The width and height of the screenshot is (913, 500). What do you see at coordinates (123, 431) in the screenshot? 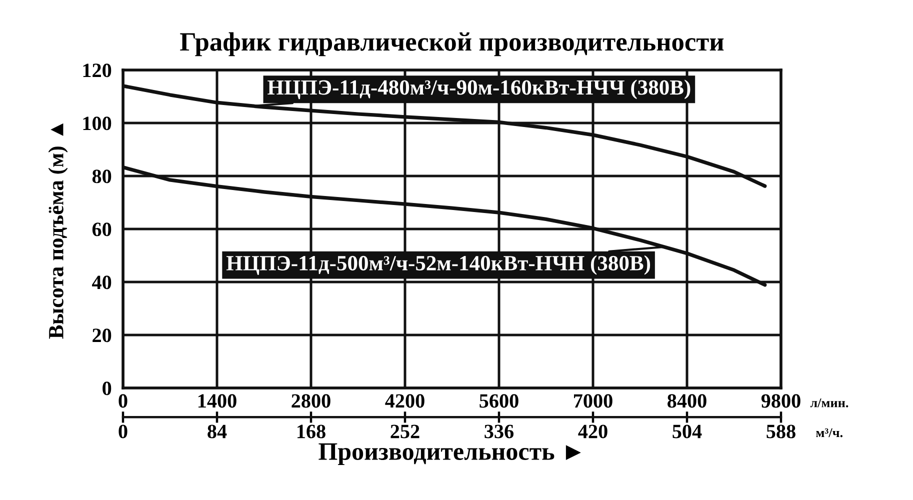
I see `x2-tick-label: 0` at bounding box center [123, 431].